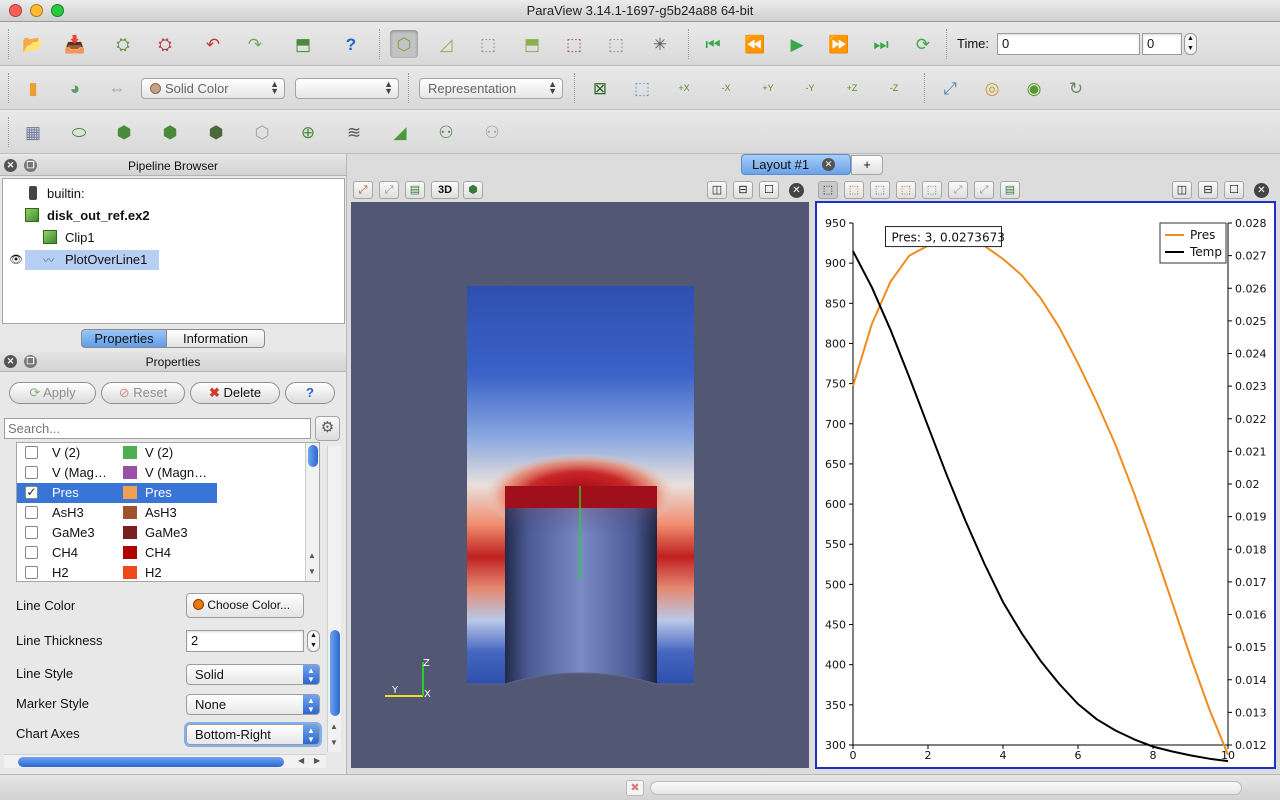 This screenshot has width=1280, height=800. I want to click on component-select: ▲ ▼, so click(347, 88).